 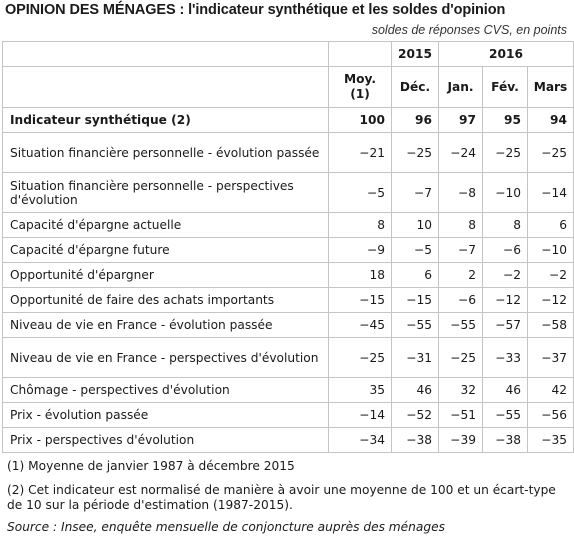 What do you see at coordinates (505, 192) in the screenshot?
I see `cell-feb: −10` at bounding box center [505, 192].